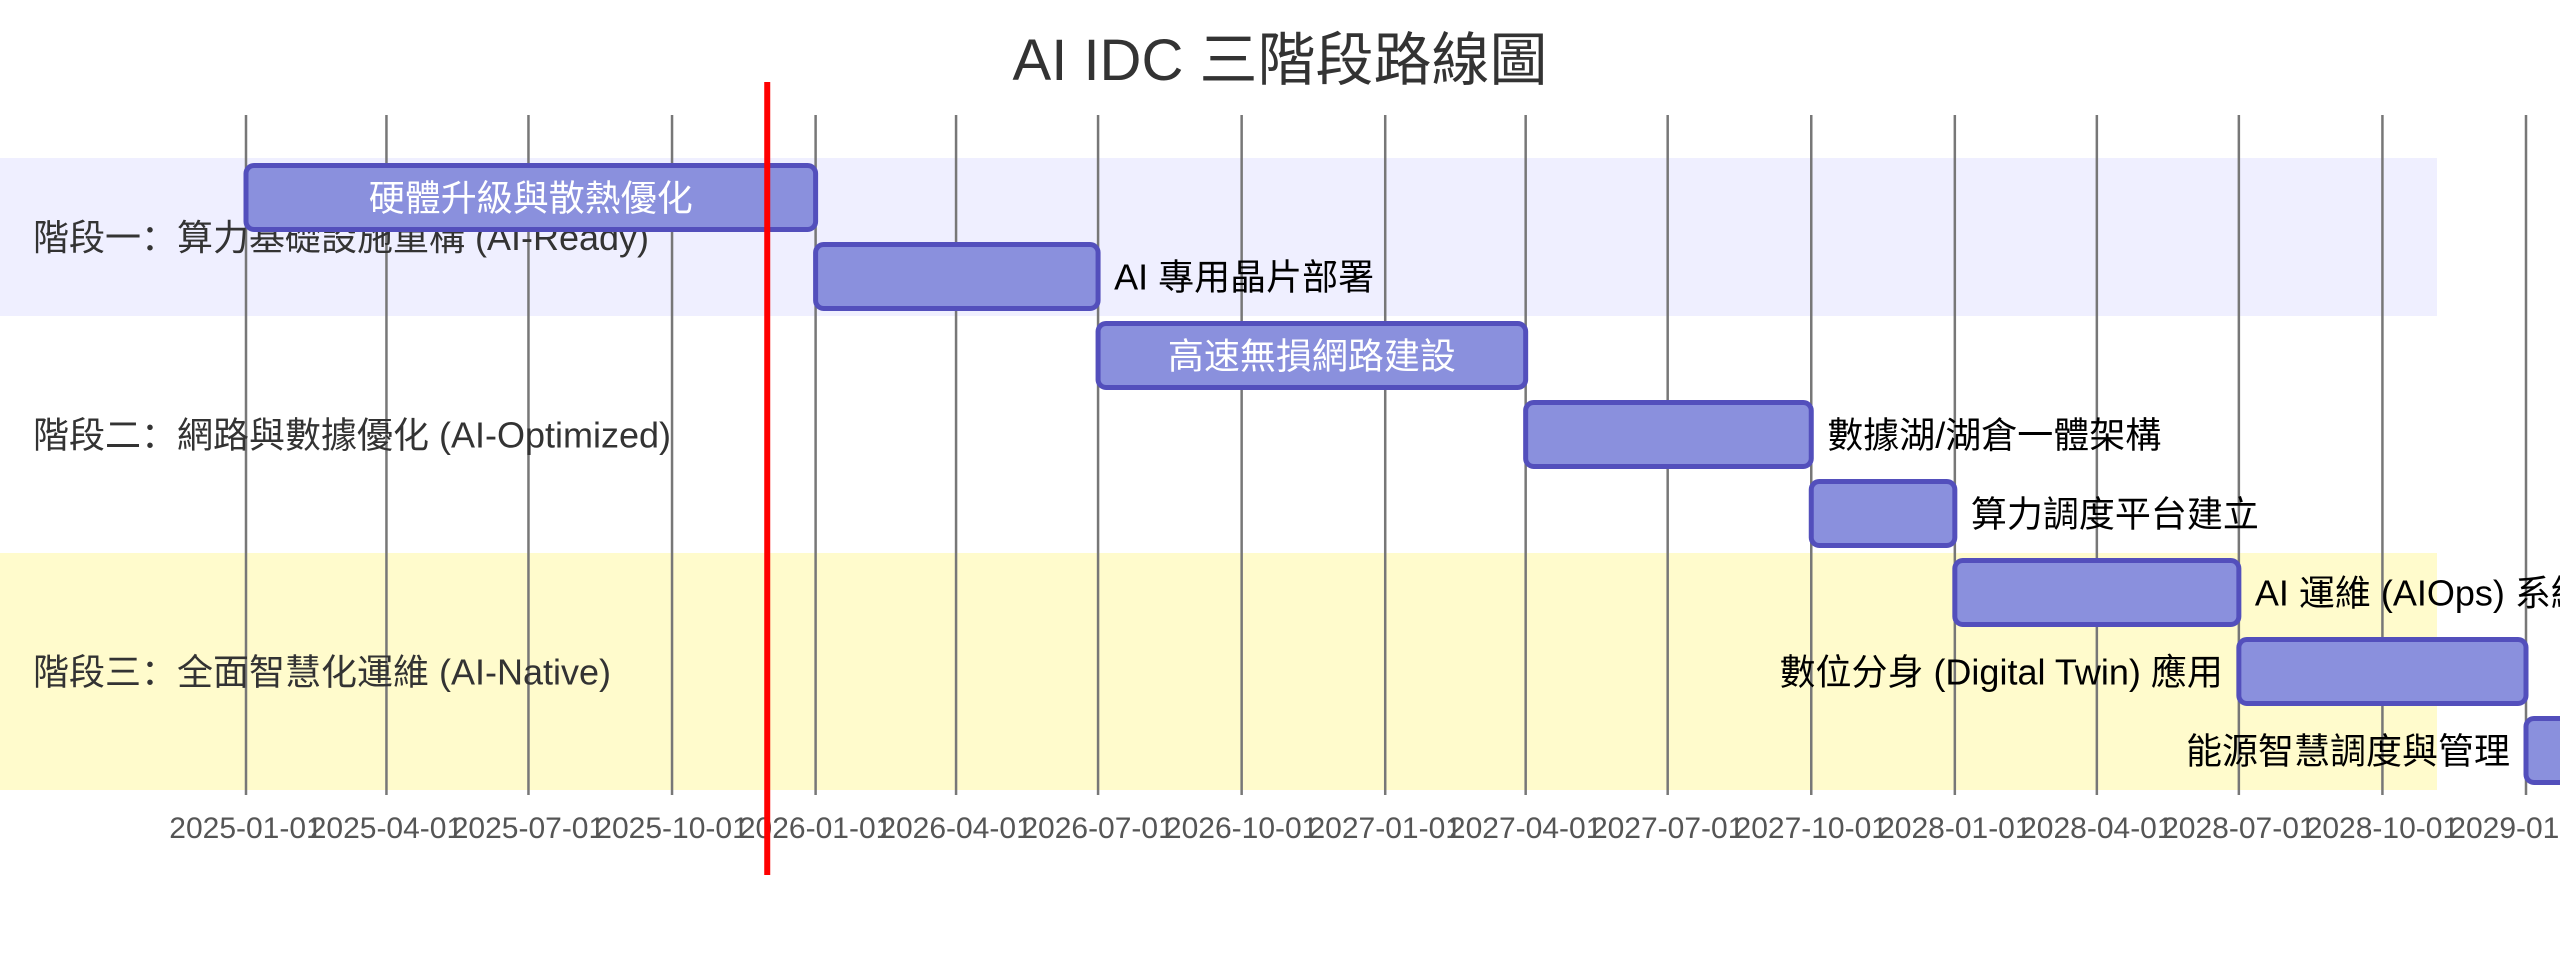 The image size is (2560, 958). What do you see at coordinates (671, 828) in the screenshot?
I see `tick-label: 2025-10-01` at bounding box center [671, 828].